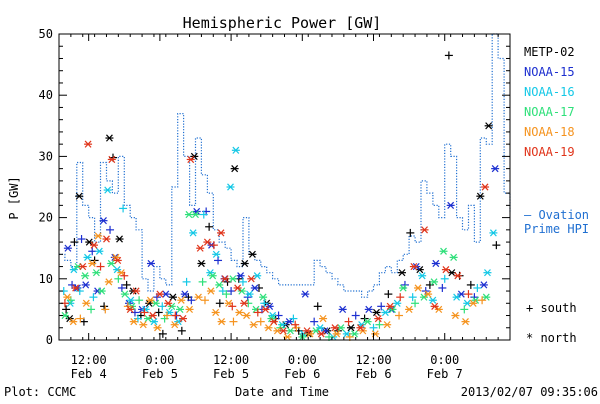  Describe the element at coordinates (556, 229) in the screenshot. I see `ovation-legend-line2: Prime HPI` at that location.